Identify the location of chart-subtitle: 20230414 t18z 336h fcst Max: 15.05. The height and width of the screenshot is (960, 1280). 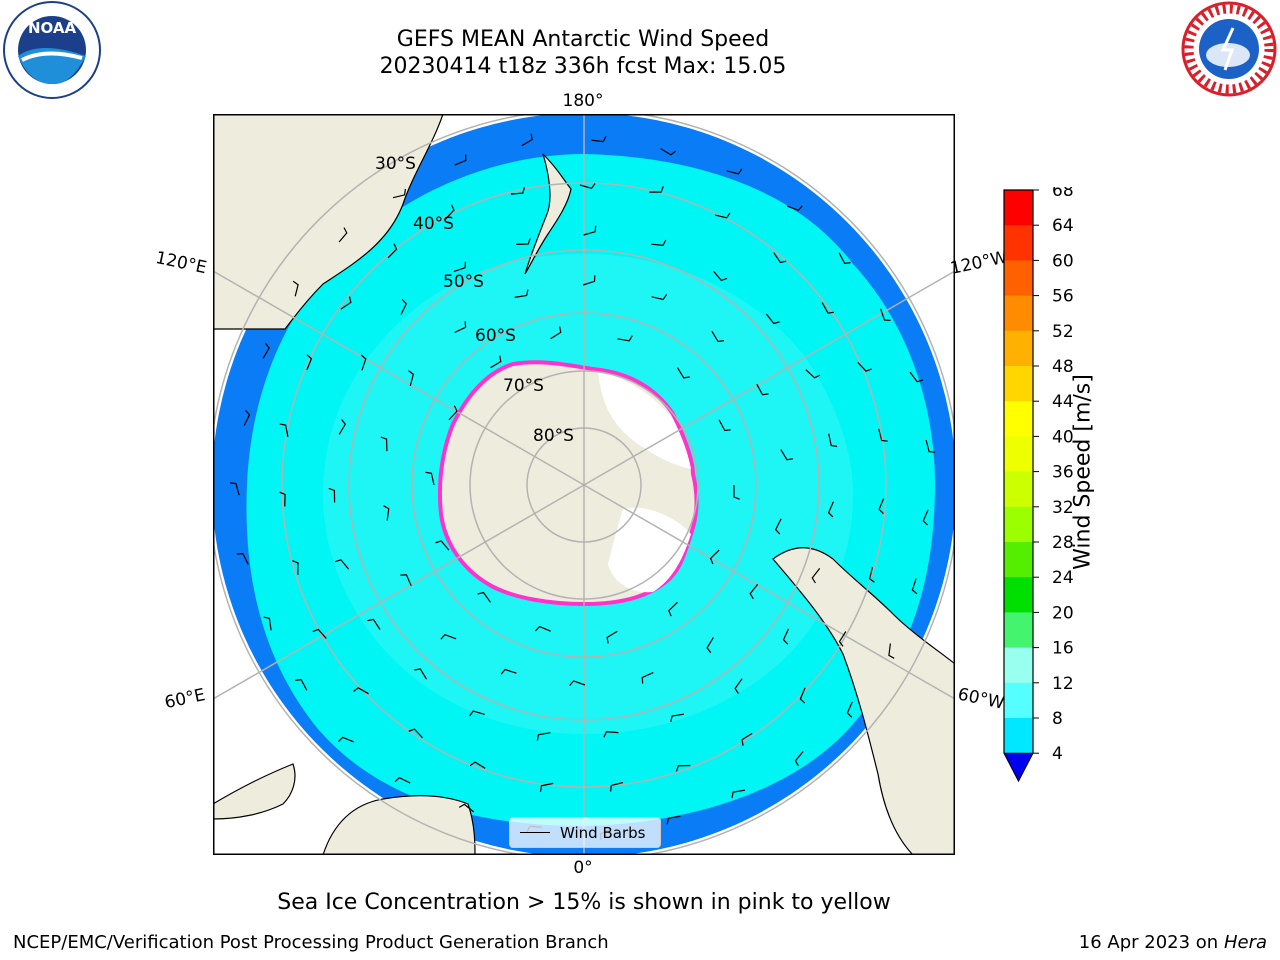
(583, 66).